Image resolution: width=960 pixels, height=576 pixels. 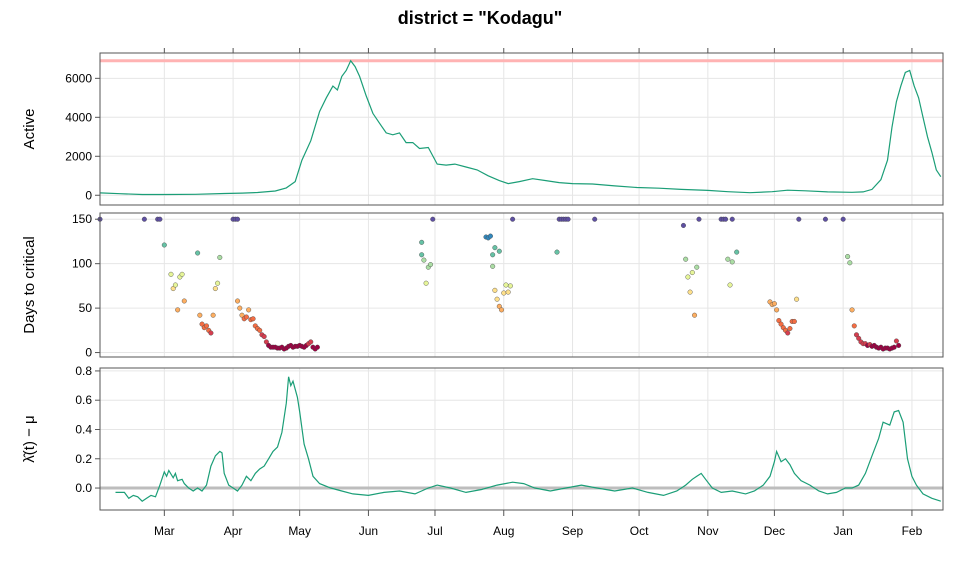 I want to click on y-axis-title: Active, so click(x=29, y=129).